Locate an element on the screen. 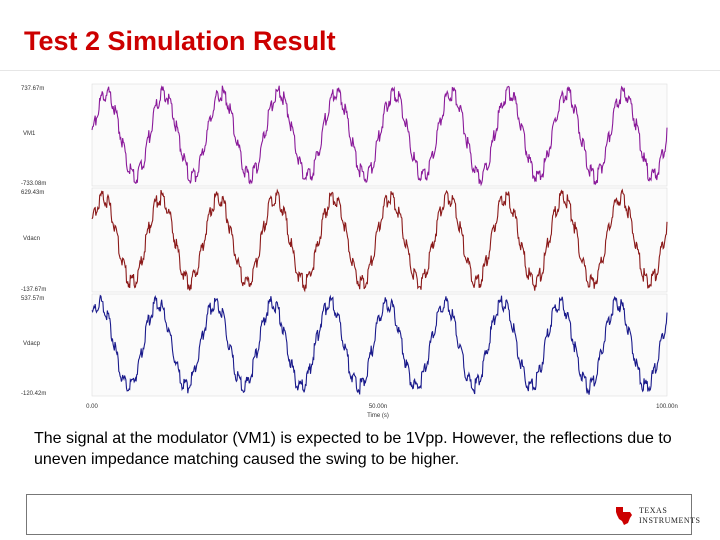  x-axis-label: Time (s) is located at coordinates (378, 416).